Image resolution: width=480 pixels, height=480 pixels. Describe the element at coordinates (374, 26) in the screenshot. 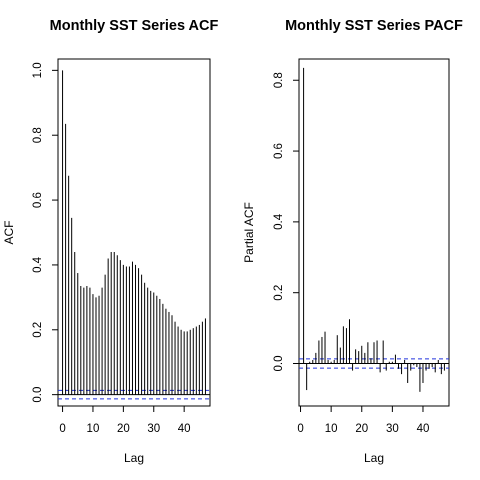

I see `chart-title: Monthly SST Series PACF` at that location.